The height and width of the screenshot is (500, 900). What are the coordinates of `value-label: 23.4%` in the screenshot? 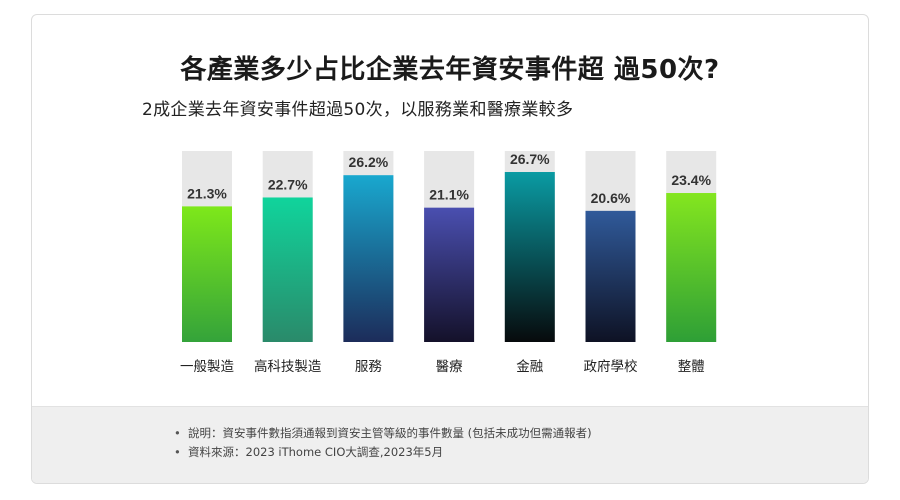 It's located at (691, 180).